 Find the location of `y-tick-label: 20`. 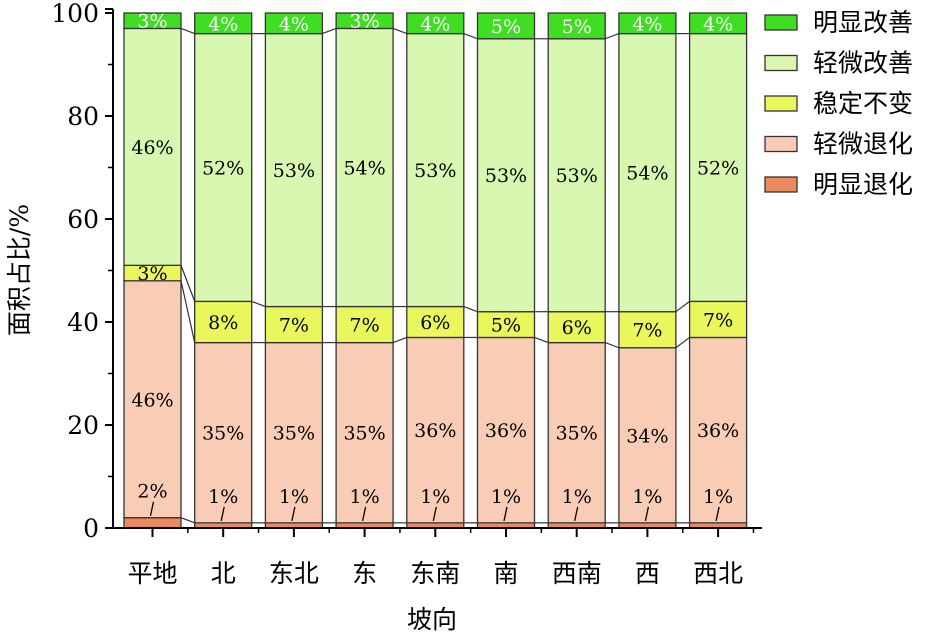

y-tick-label: 20 is located at coordinates (83, 425).